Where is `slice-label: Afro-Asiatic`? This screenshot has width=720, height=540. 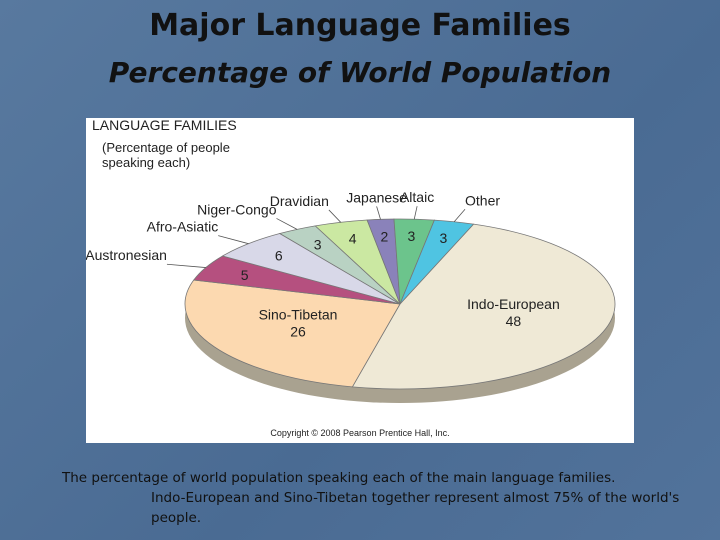
slice-label: Afro-Asiatic is located at coordinates (183, 227).